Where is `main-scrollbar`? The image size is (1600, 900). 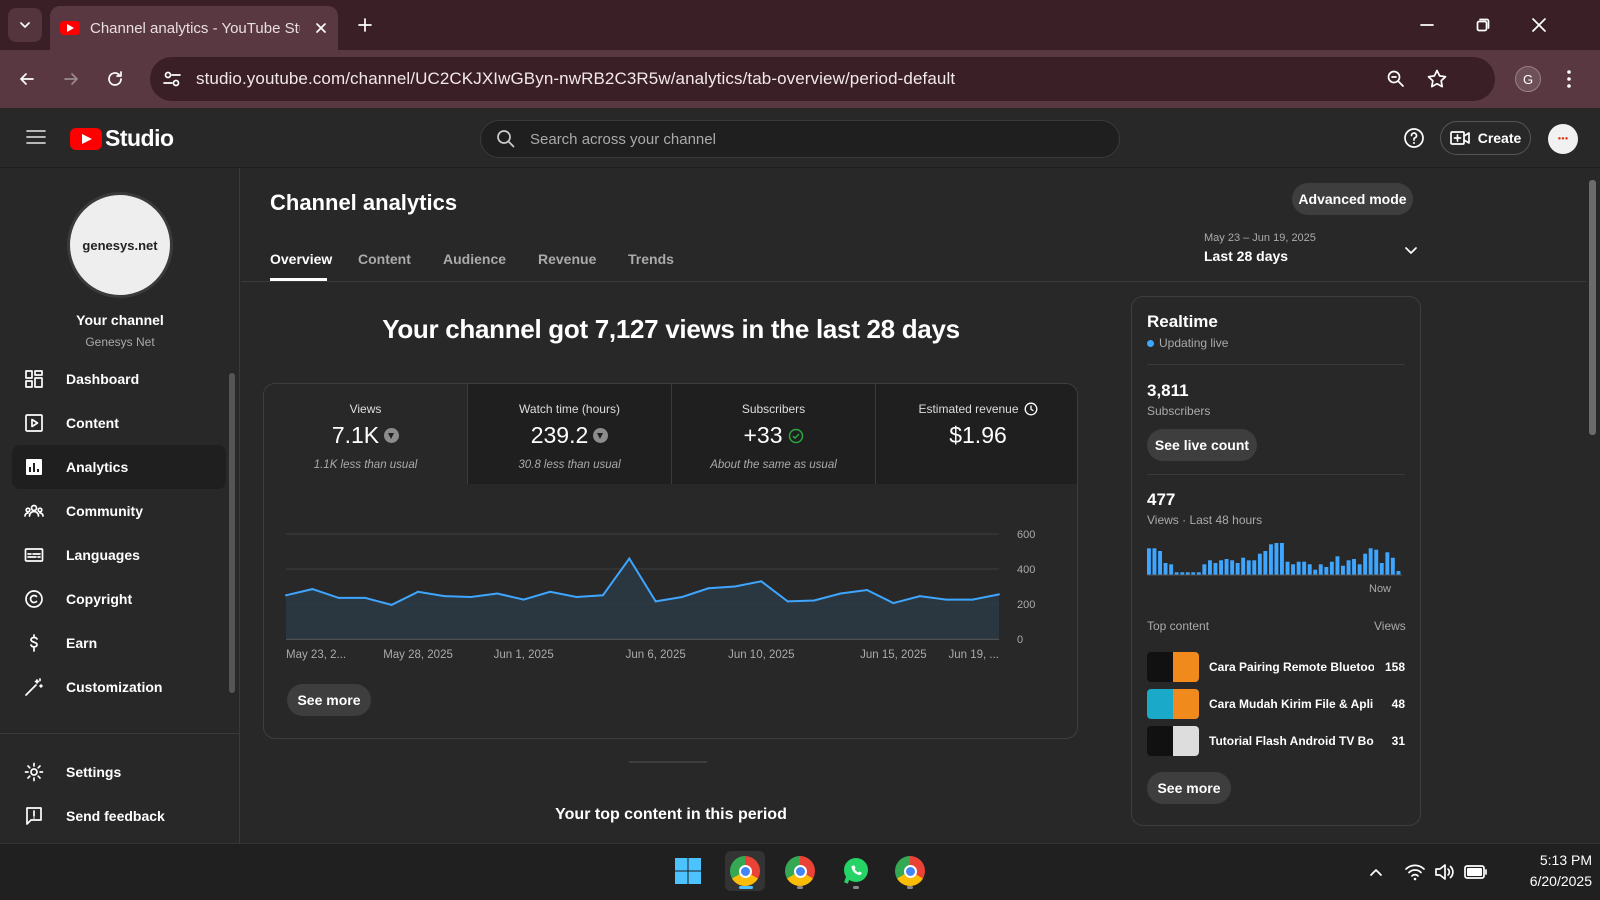 main-scrollbar is located at coordinates (1592, 307).